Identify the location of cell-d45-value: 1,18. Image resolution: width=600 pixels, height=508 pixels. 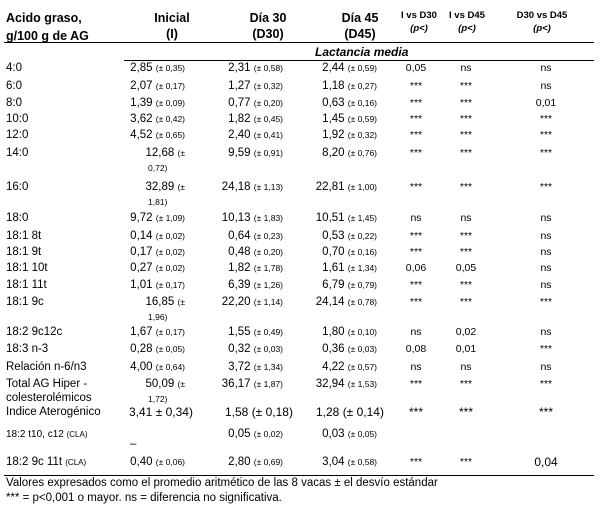
(333, 86).